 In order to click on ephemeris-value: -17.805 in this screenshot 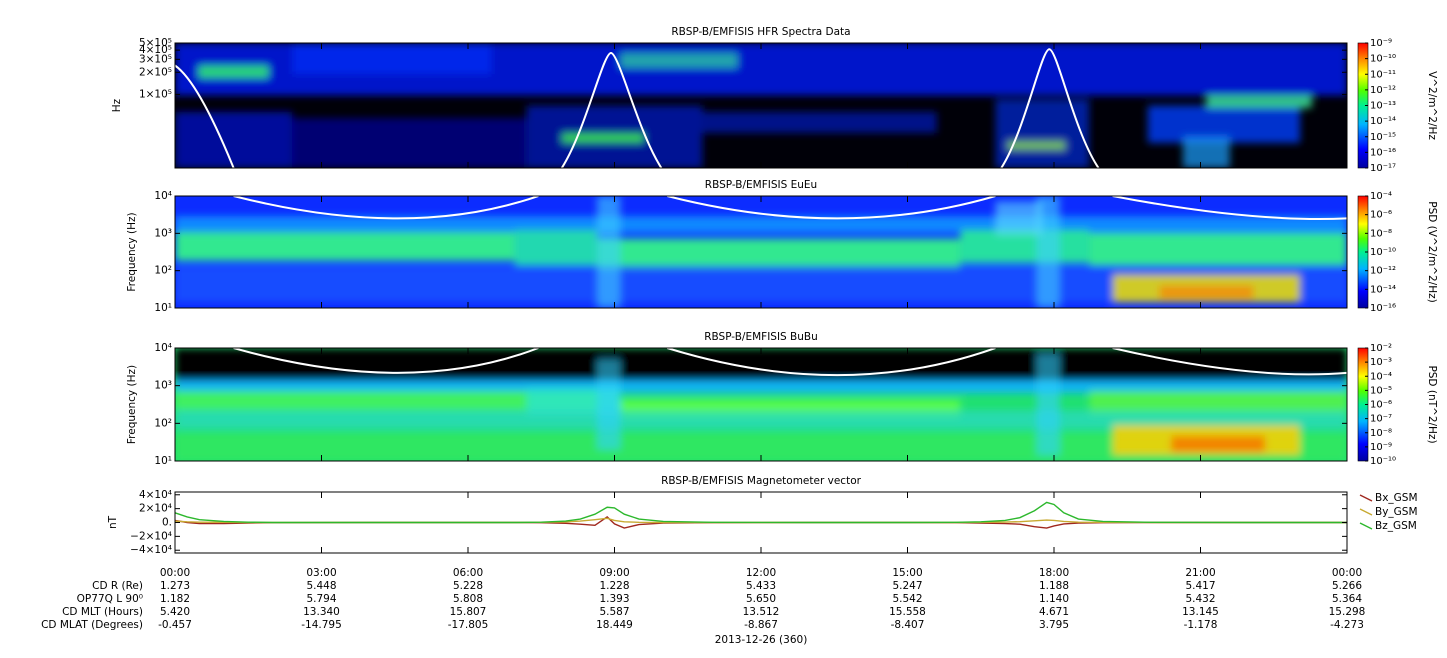, I will do `click(468, 625)`.